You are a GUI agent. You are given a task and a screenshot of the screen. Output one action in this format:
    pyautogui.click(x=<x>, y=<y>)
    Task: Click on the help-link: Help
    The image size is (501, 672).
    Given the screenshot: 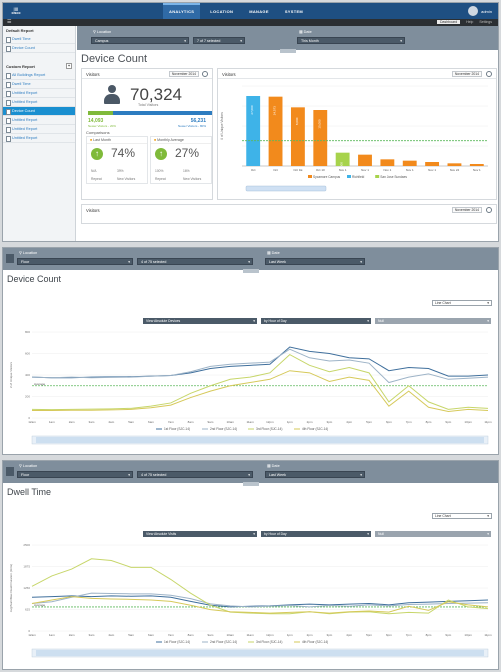 What is the action you would take?
    pyautogui.click(x=470, y=22)
    